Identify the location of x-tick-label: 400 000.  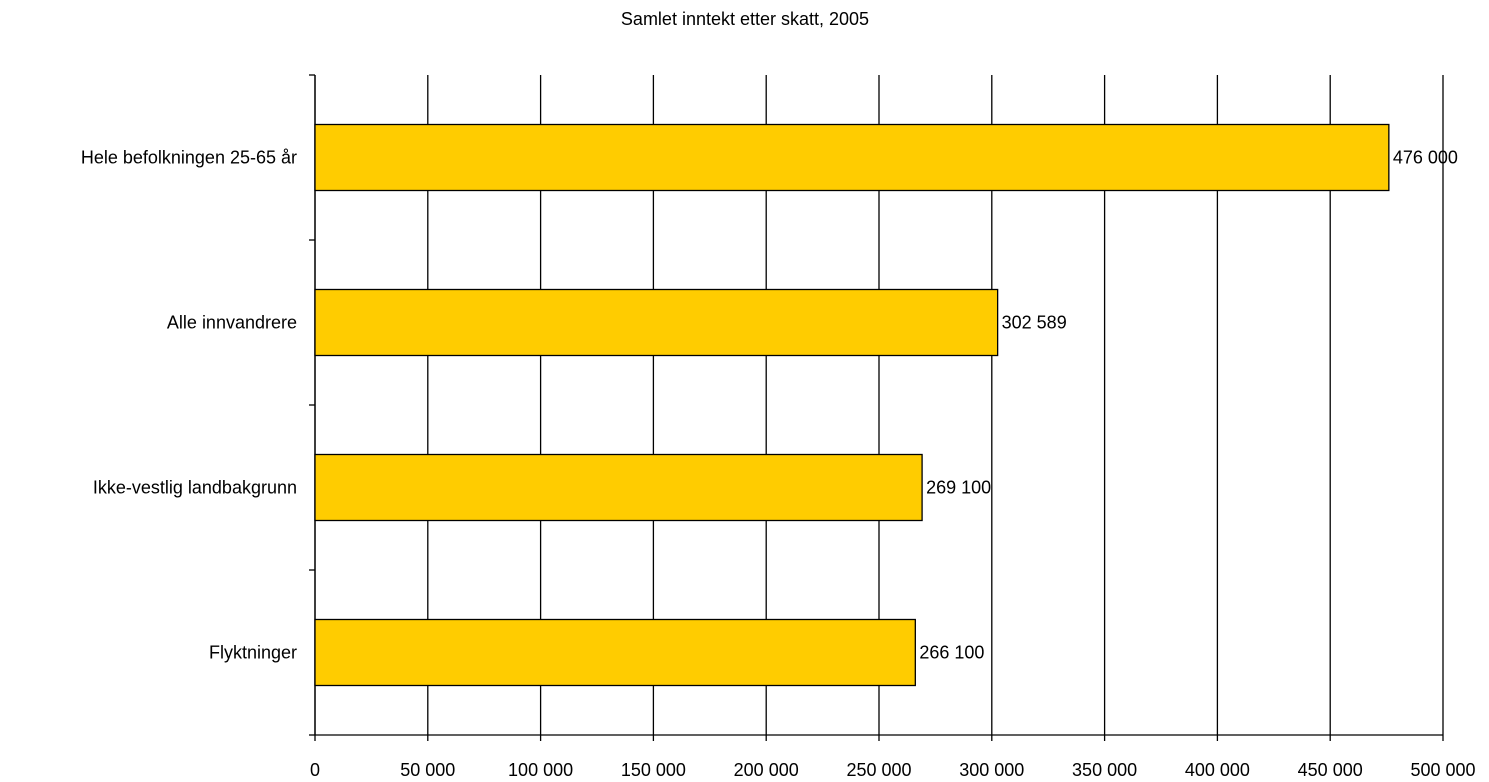
(1217, 770).